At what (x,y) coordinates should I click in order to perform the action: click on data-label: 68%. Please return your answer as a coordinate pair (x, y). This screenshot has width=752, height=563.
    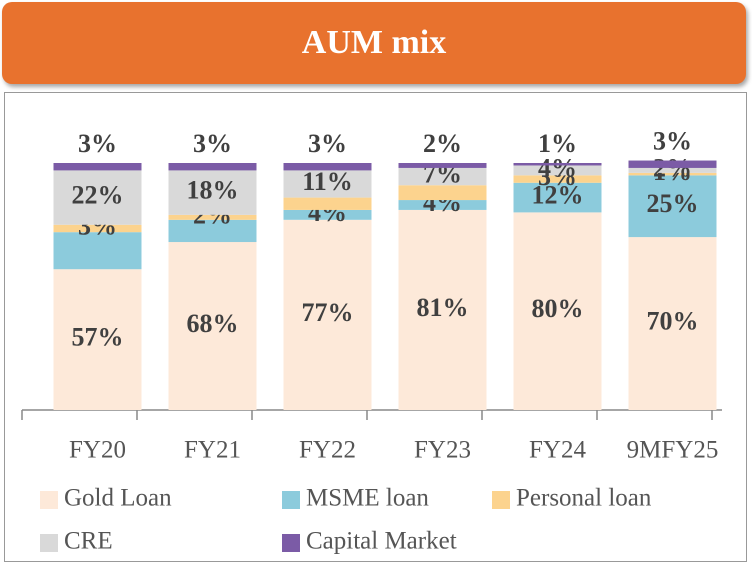
    Looking at the image, I should click on (213, 323).